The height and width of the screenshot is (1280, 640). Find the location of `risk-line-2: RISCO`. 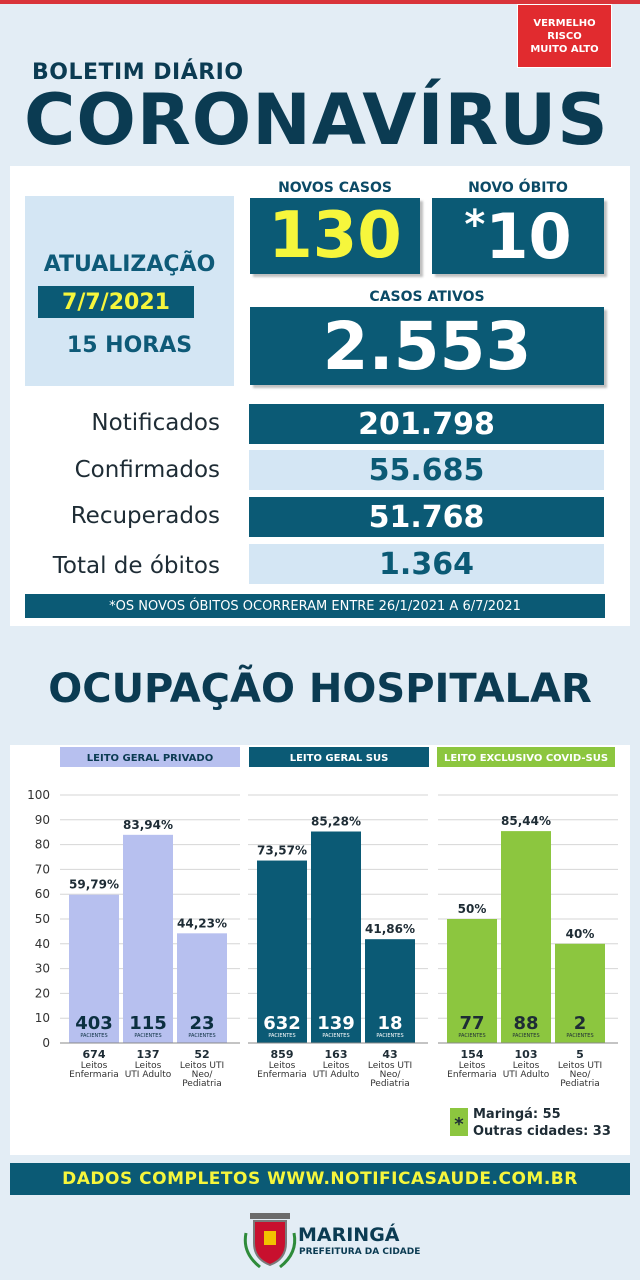

risk-line-2: RISCO is located at coordinates (564, 36).